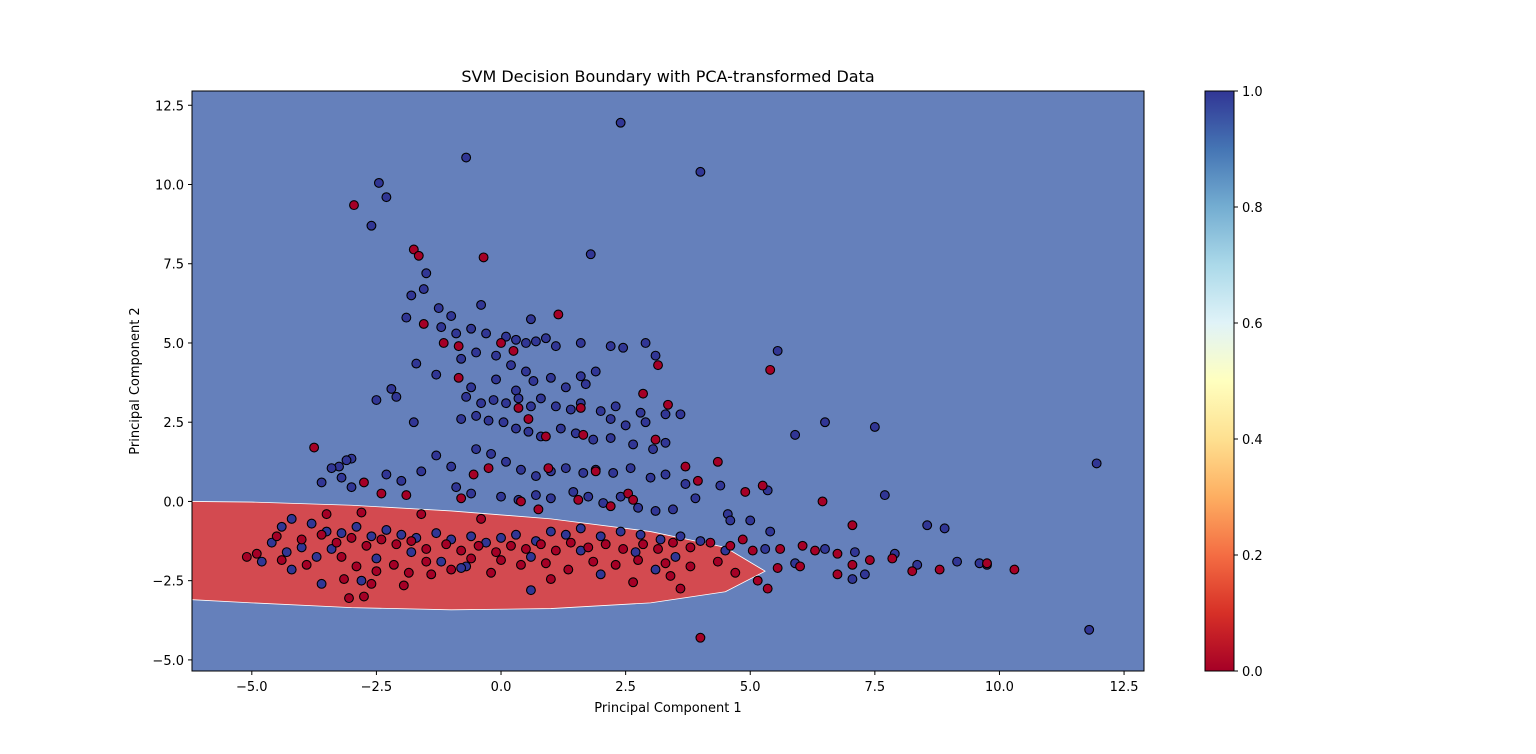 Image resolution: width=1536 pixels, height=754 pixels. What do you see at coordinates (1252, 672) in the screenshot?
I see `colorbar-tick-label: 0.0` at bounding box center [1252, 672].